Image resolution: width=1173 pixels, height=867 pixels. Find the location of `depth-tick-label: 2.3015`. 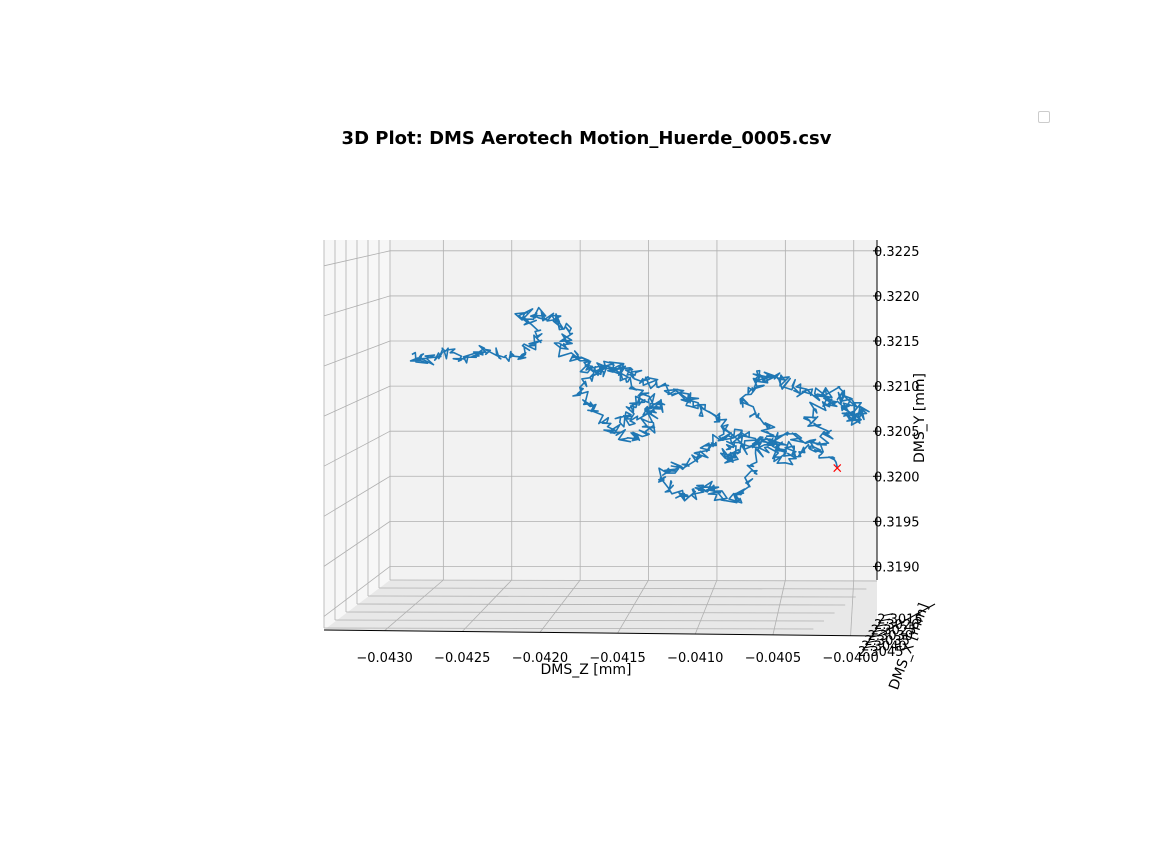

depth-tick-label: 2.3015 is located at coordinates (900, 620).